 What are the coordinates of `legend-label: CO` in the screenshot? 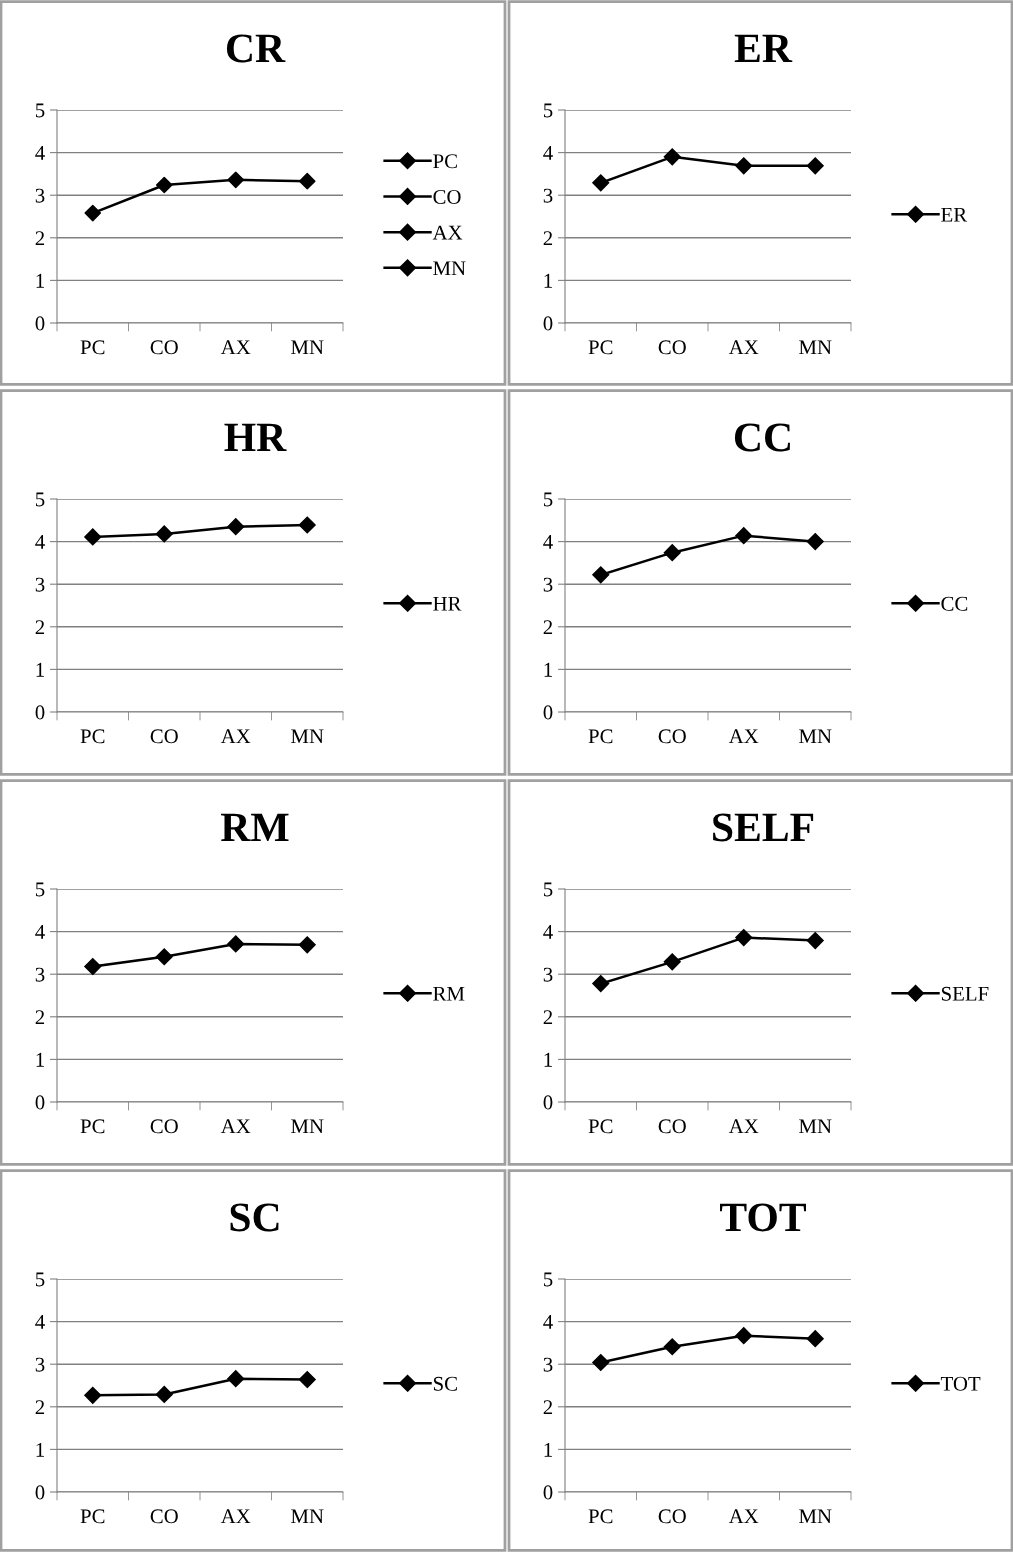 It's located at (447, 196).